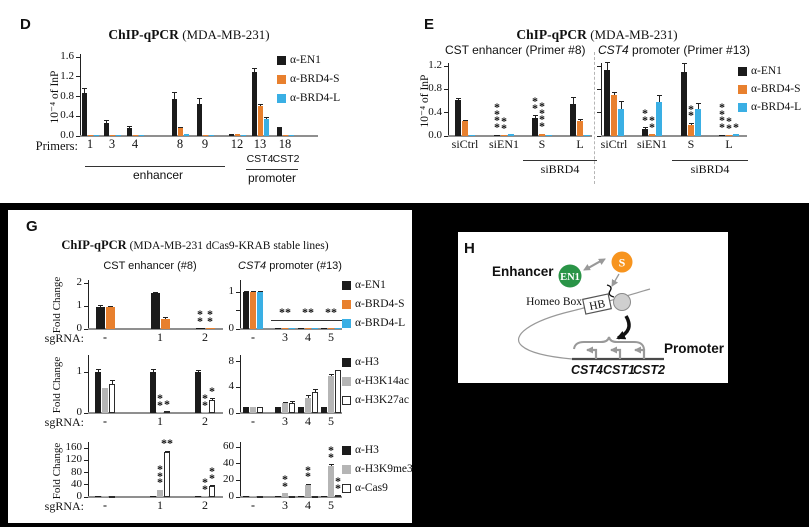  I want to click on e-panel-divider, so click(594, 118).